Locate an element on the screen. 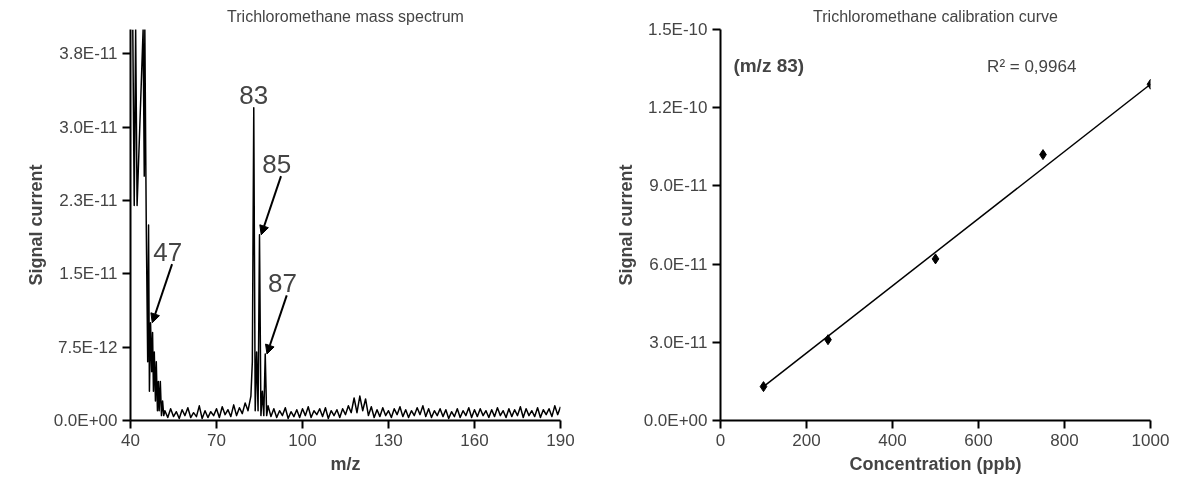 This screenshot has height=504, width=1187. annotation: 47 is located at coordinates (168, 252).